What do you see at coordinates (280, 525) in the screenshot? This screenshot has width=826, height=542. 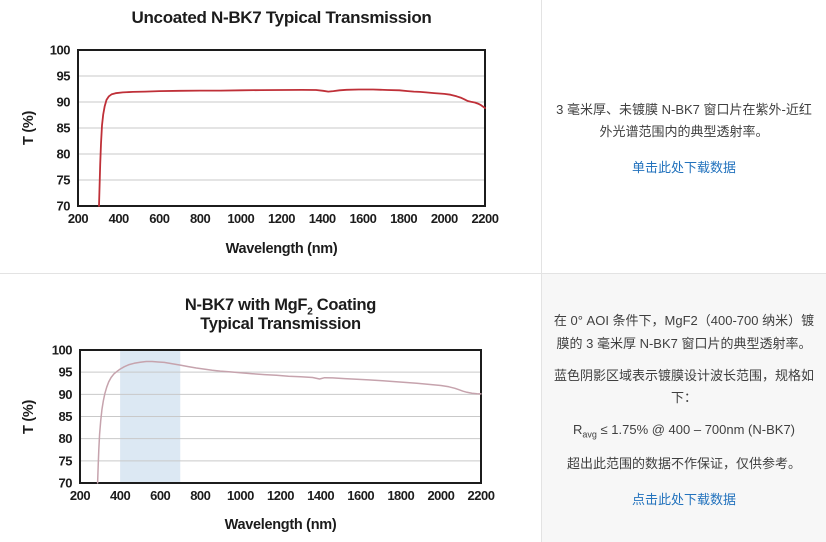 I see `coated-x-axis-label: Wavelength (nm)` at bounding box center [280, 525].